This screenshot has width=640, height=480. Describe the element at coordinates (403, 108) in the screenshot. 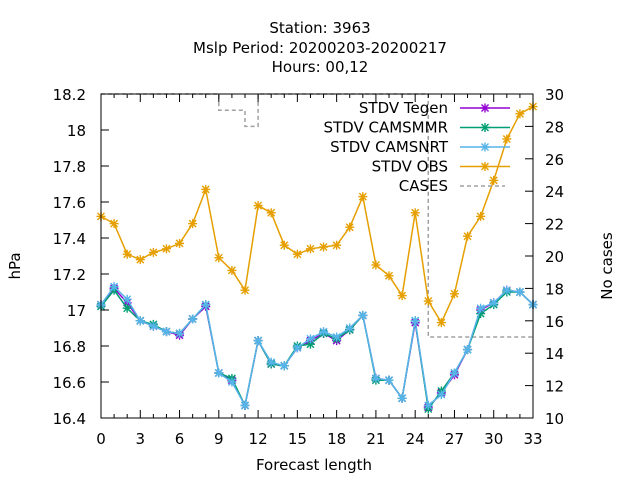

I see `legend-label-stdv-tegen: STDV Tegen` at that location.